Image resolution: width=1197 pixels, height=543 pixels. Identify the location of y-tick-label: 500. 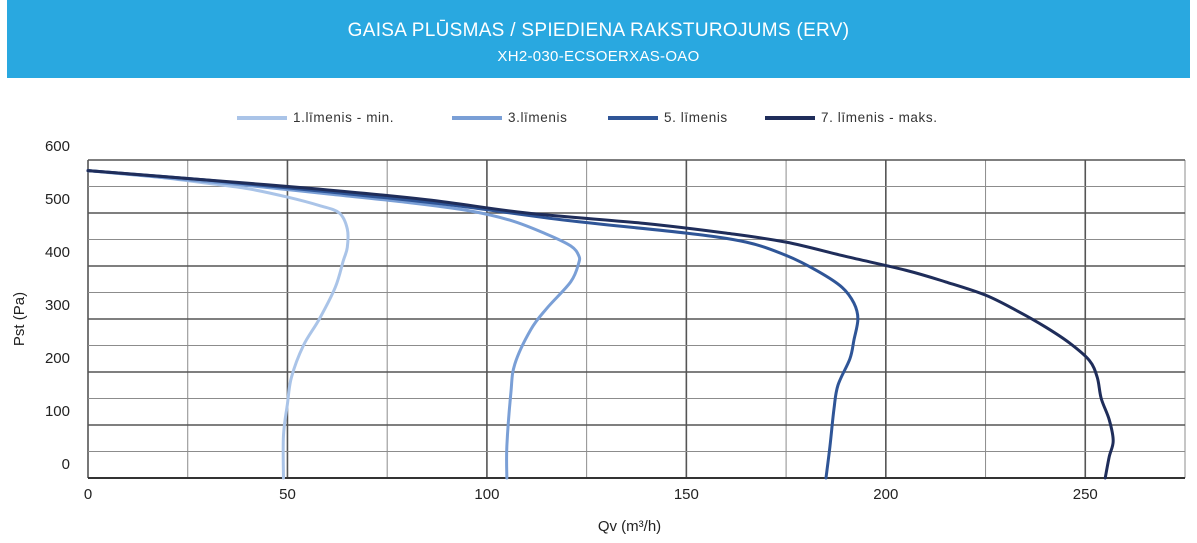
(57, 199).